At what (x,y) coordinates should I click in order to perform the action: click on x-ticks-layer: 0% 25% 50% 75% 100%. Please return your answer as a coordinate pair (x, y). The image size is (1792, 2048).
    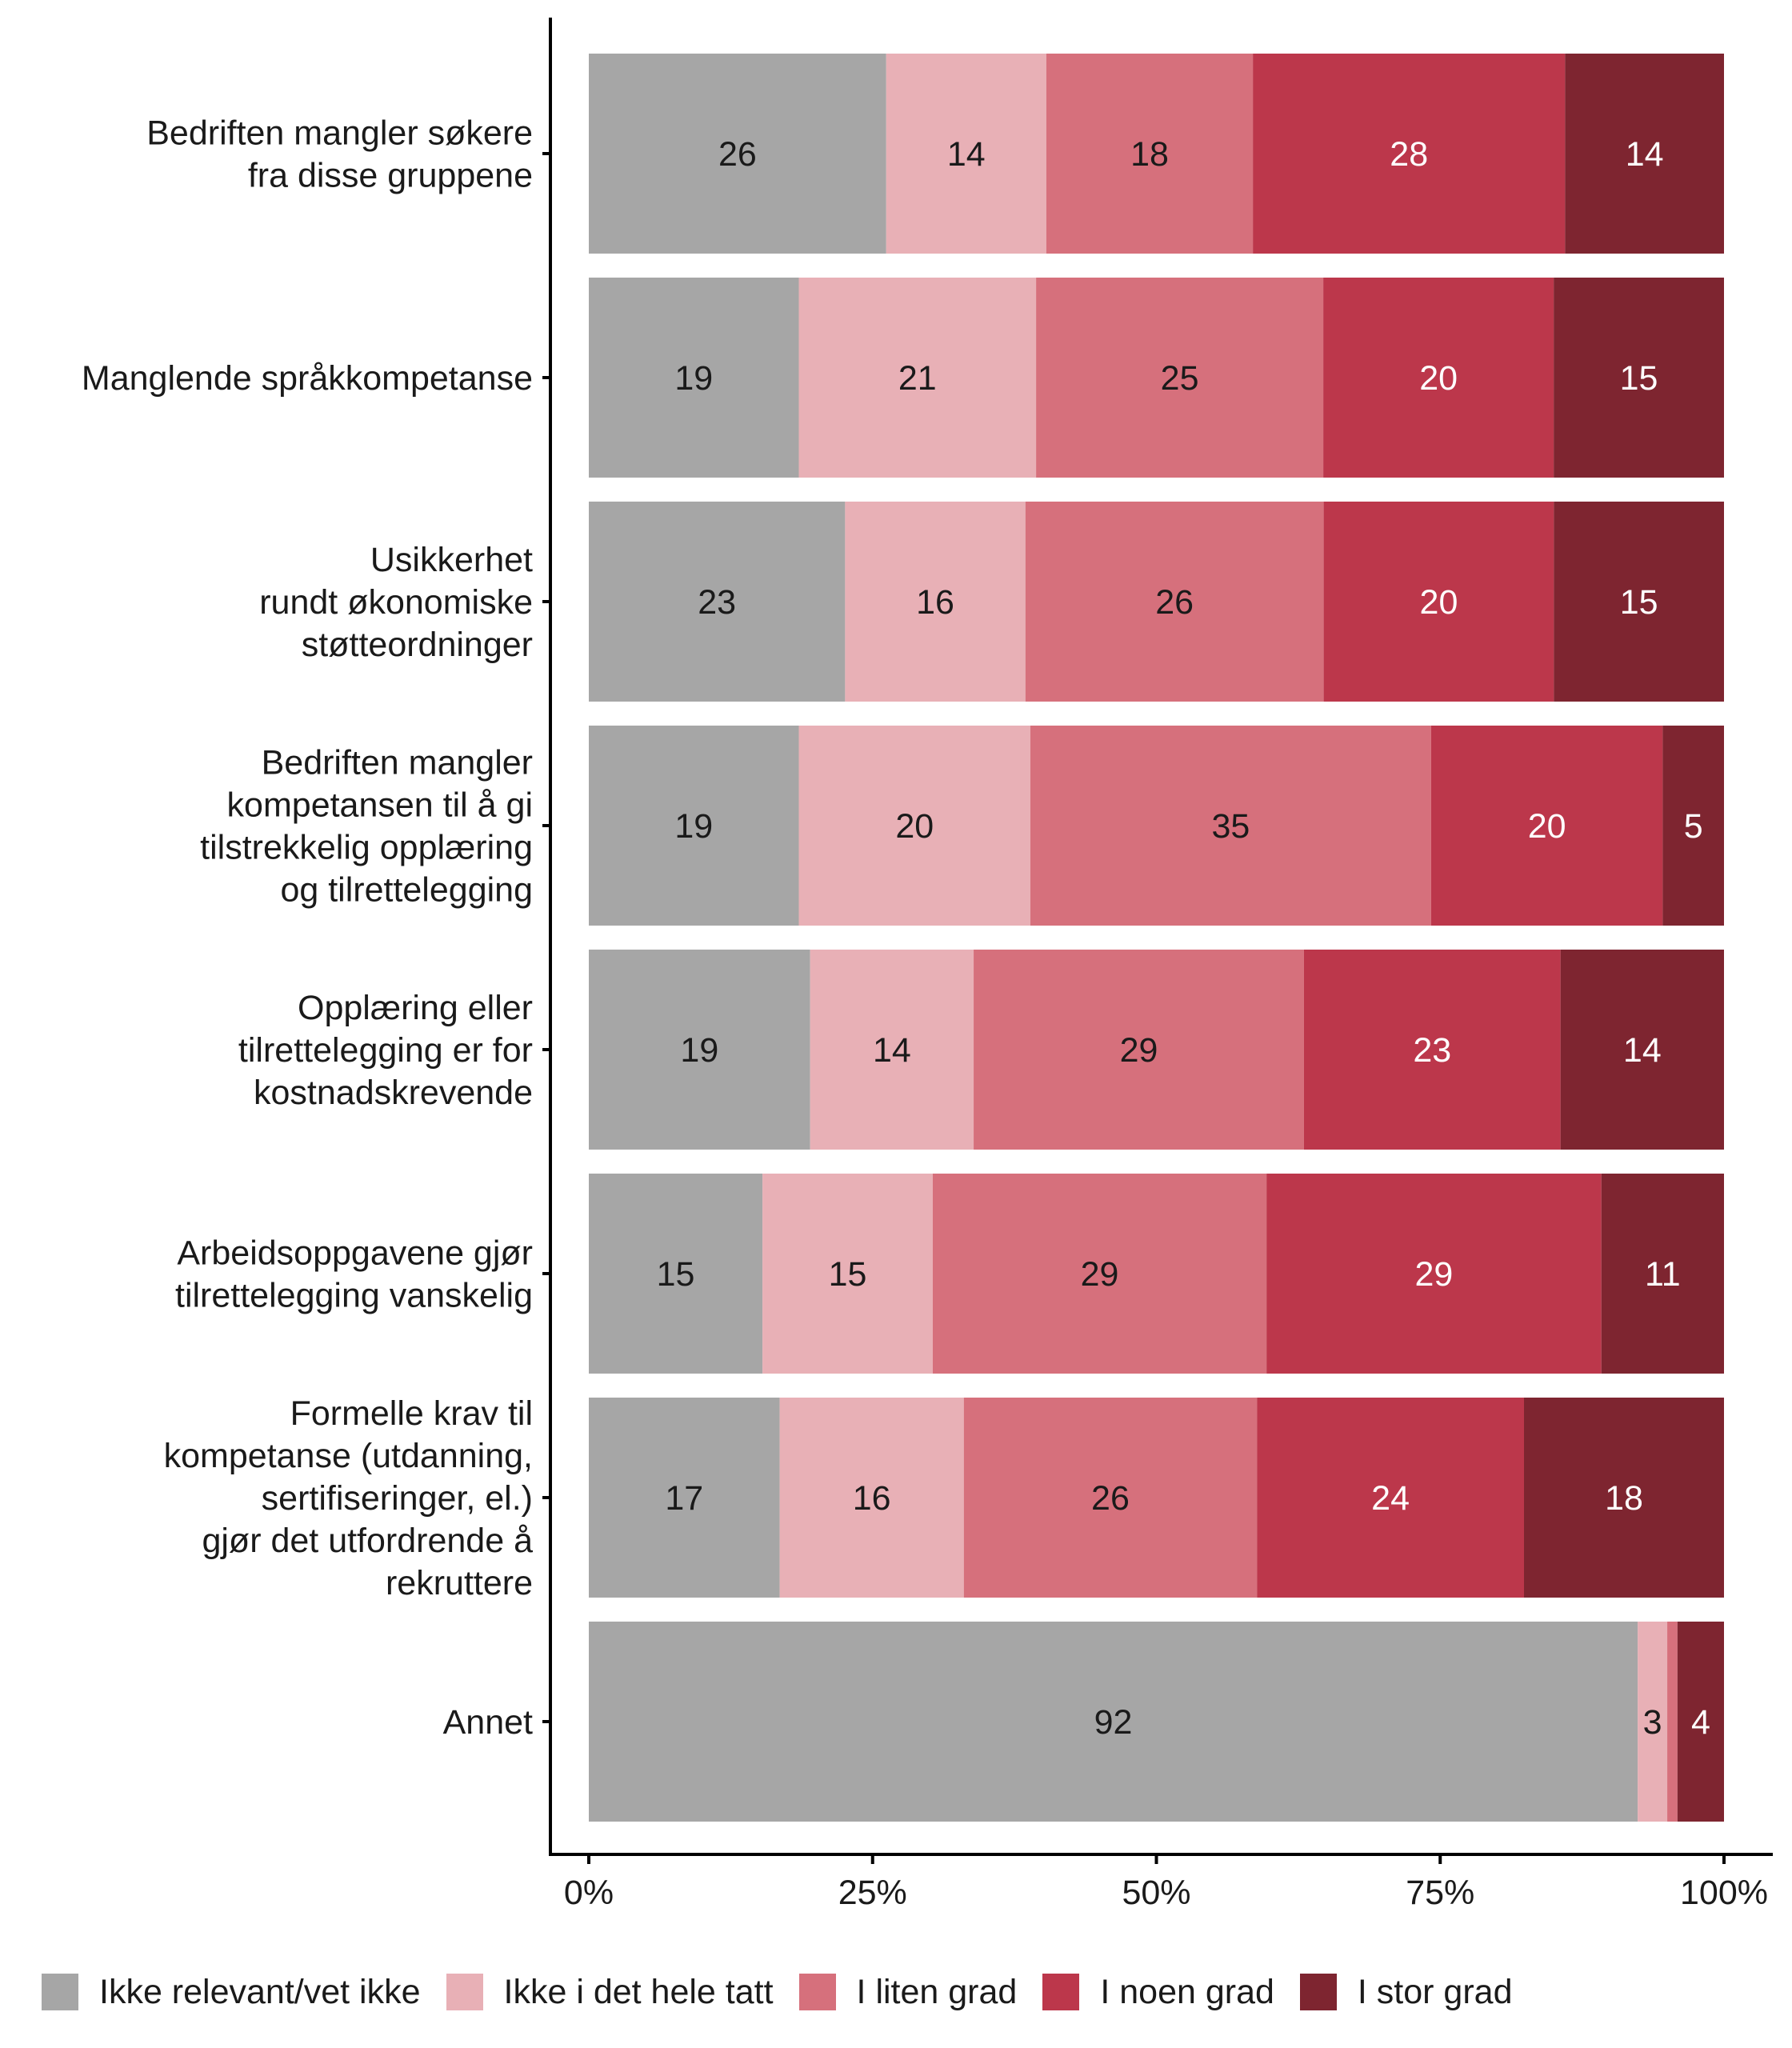
    Looking at the image, I should click on (1166, 1883).